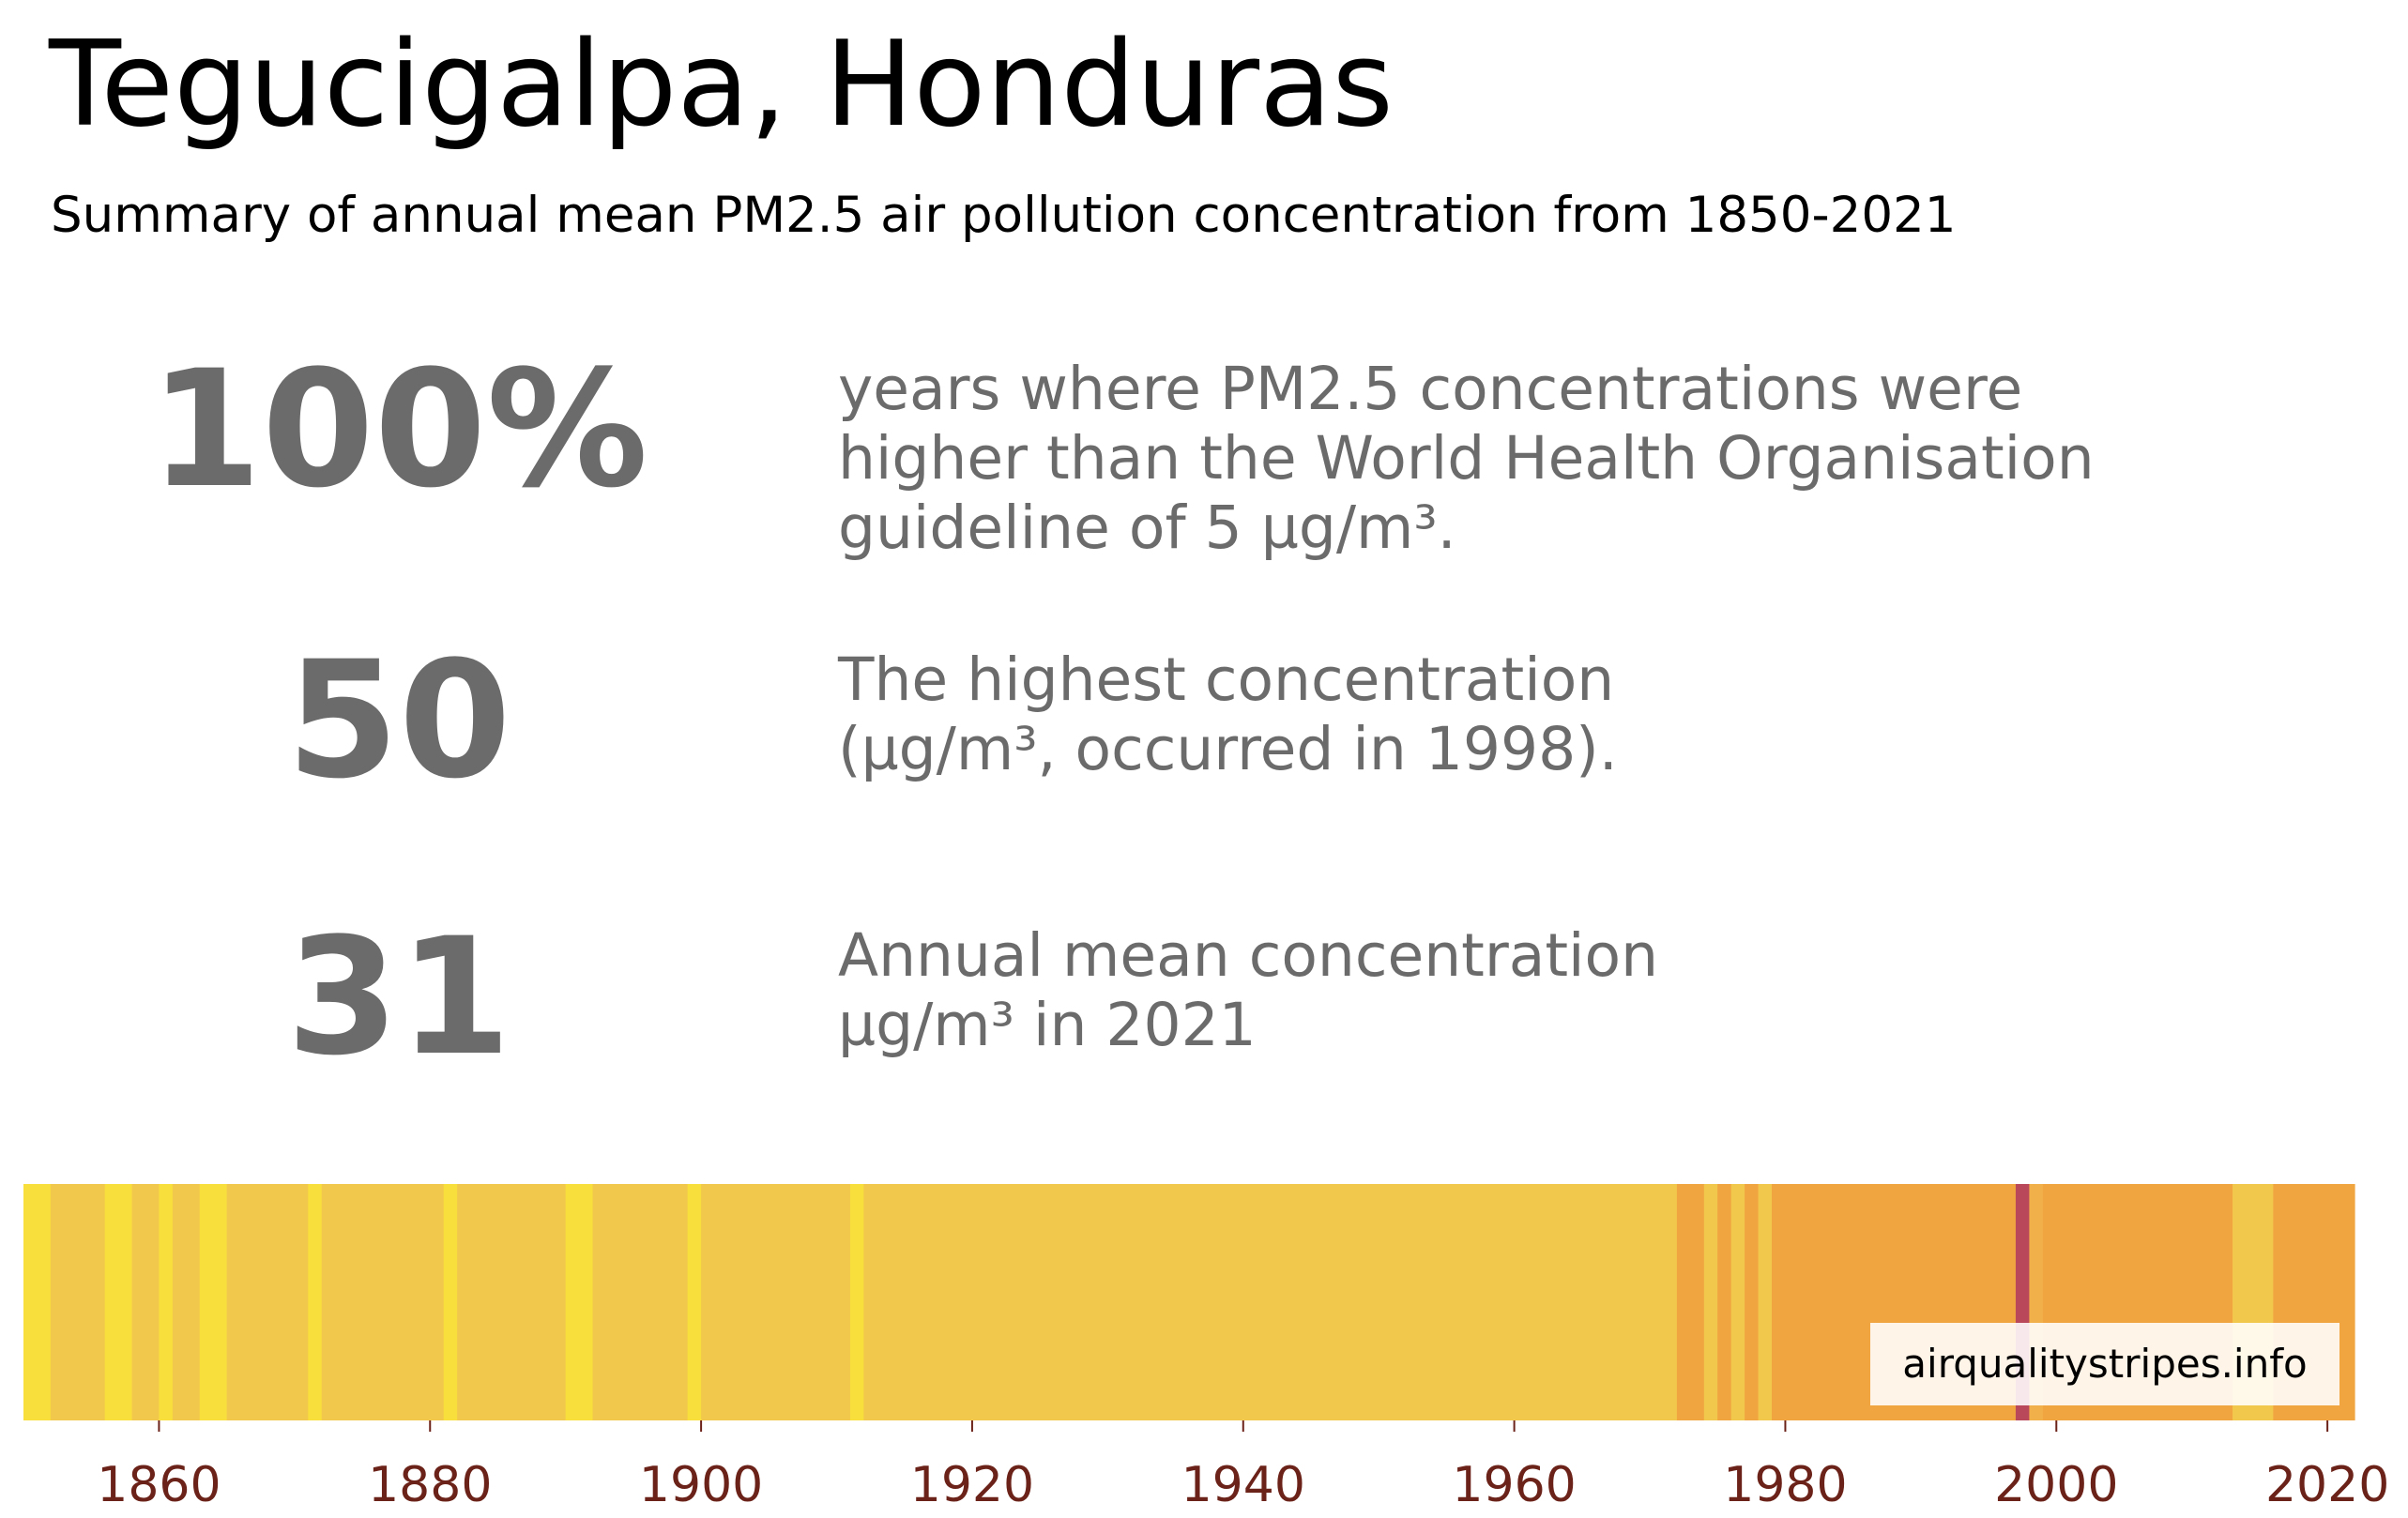  I want to click on x-tick-label-2020: 2020, so click(2327, 1485).